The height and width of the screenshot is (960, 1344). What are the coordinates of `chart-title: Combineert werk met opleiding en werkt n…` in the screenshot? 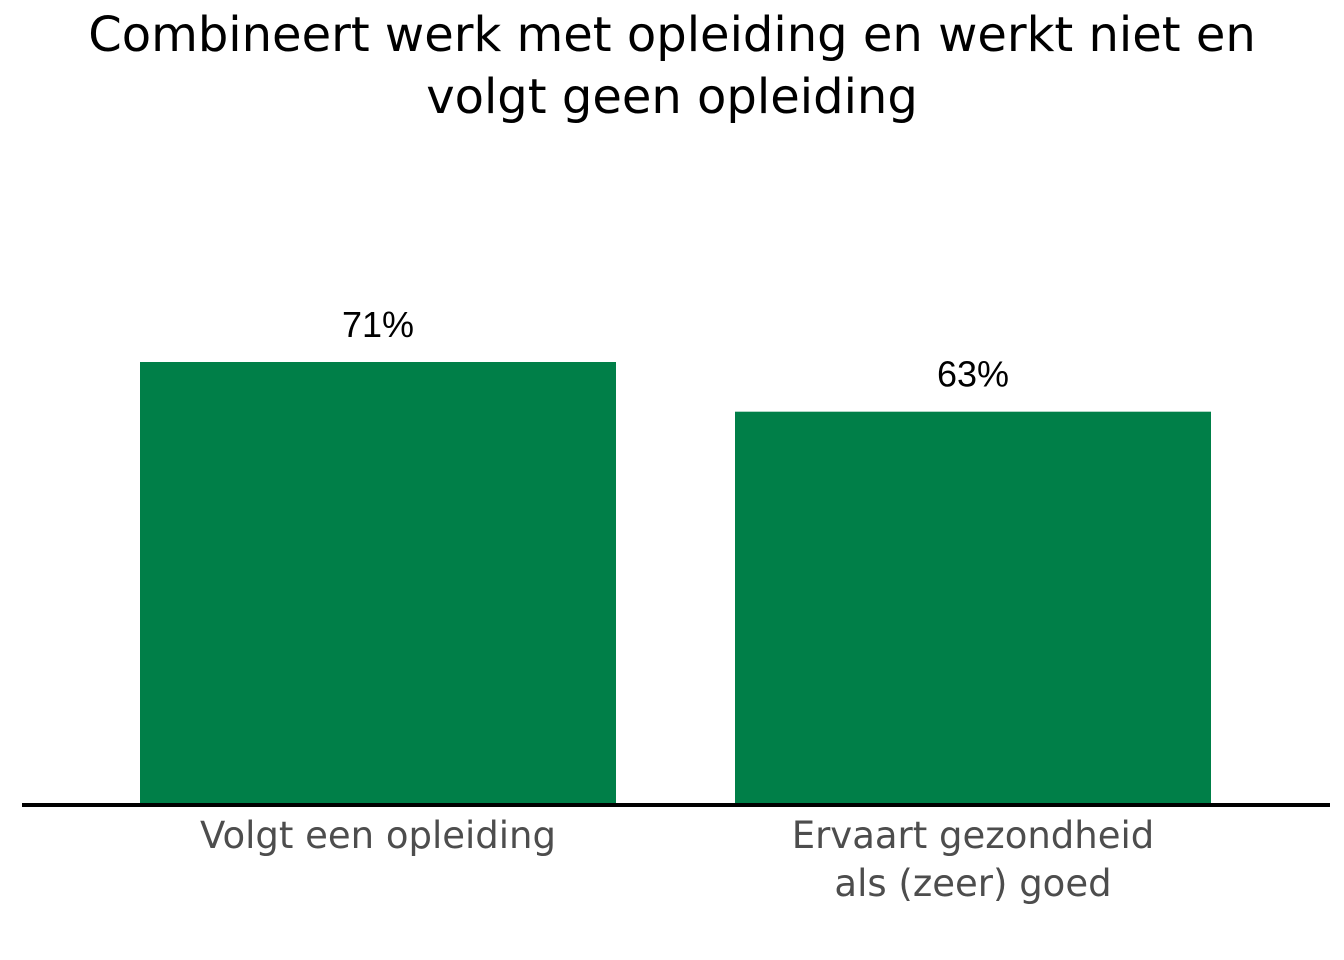 It's located at (672, 66).